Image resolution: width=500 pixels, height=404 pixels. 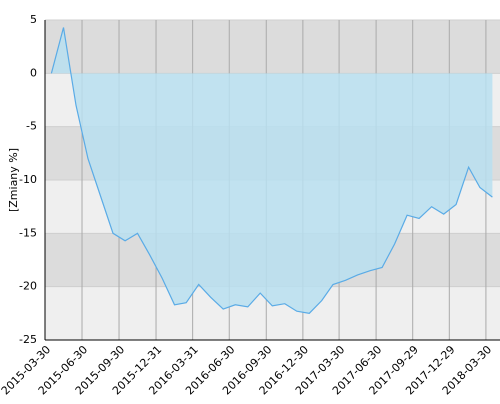 What do you see at coordinates (28, 179) in the screenshot?
I see `y-tick-label: -10` at bounding box center [28, 179].